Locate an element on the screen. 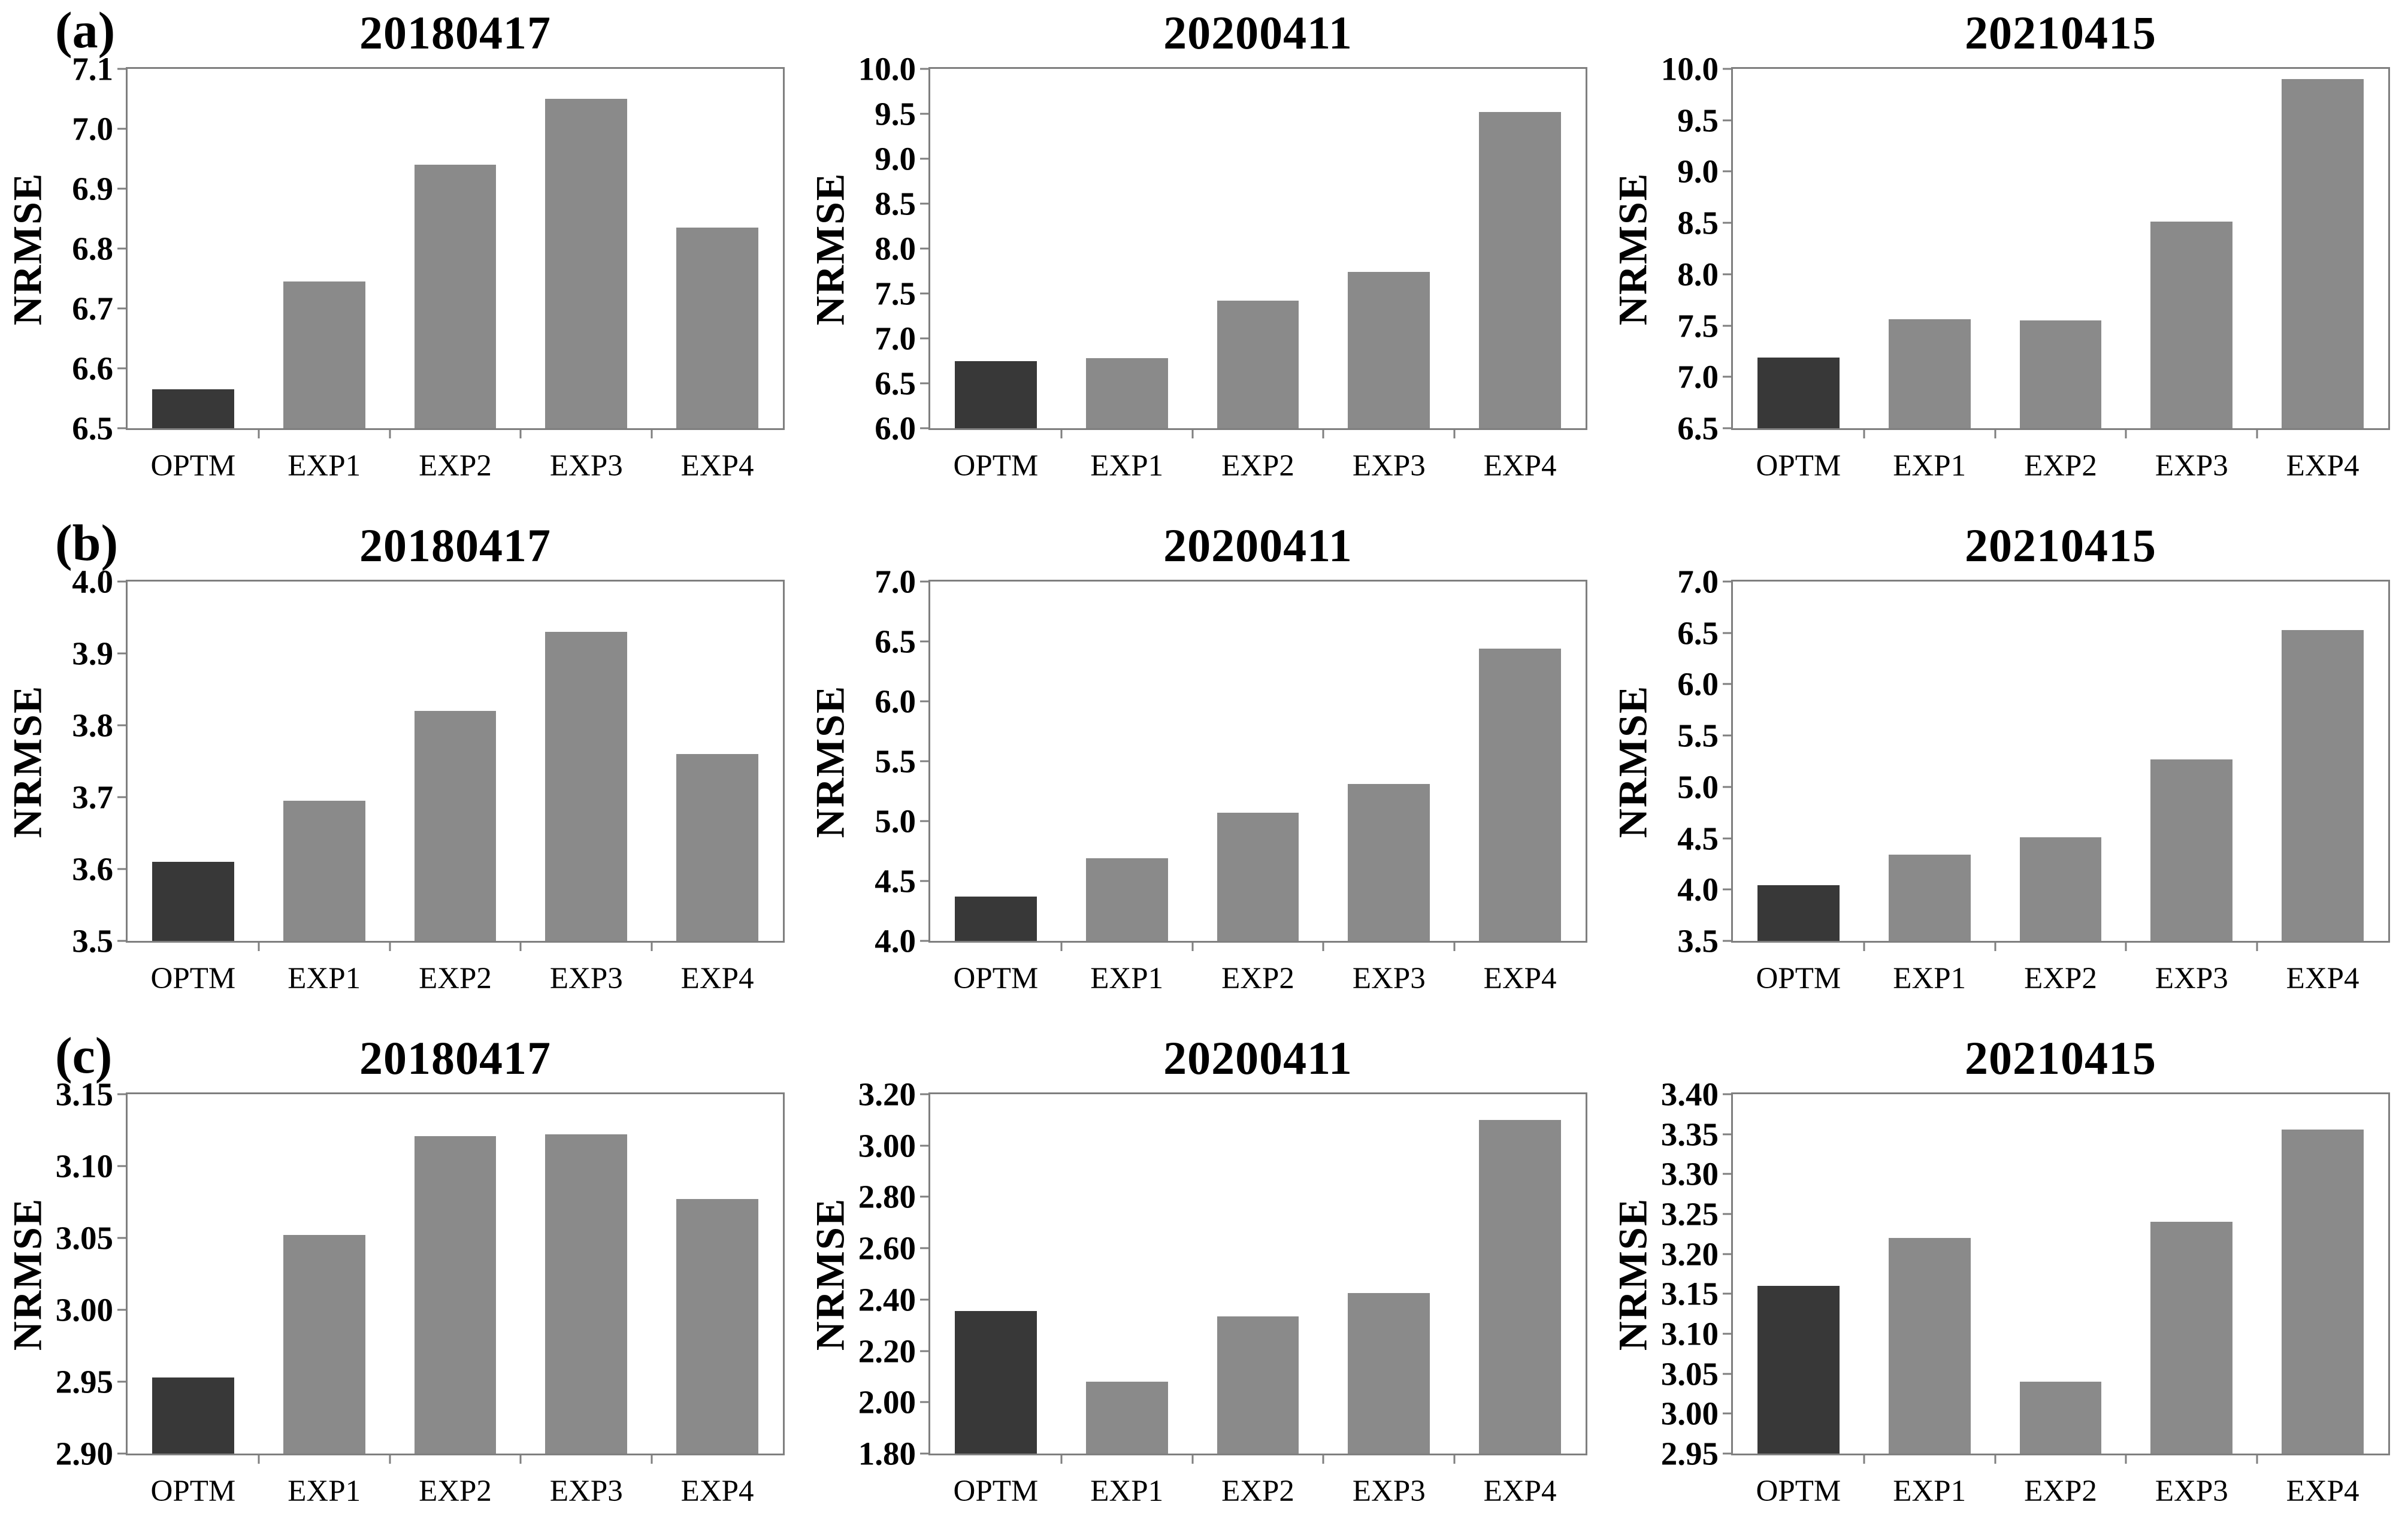  y-tick-label: 3.5 is located at coordinates (93, 941).